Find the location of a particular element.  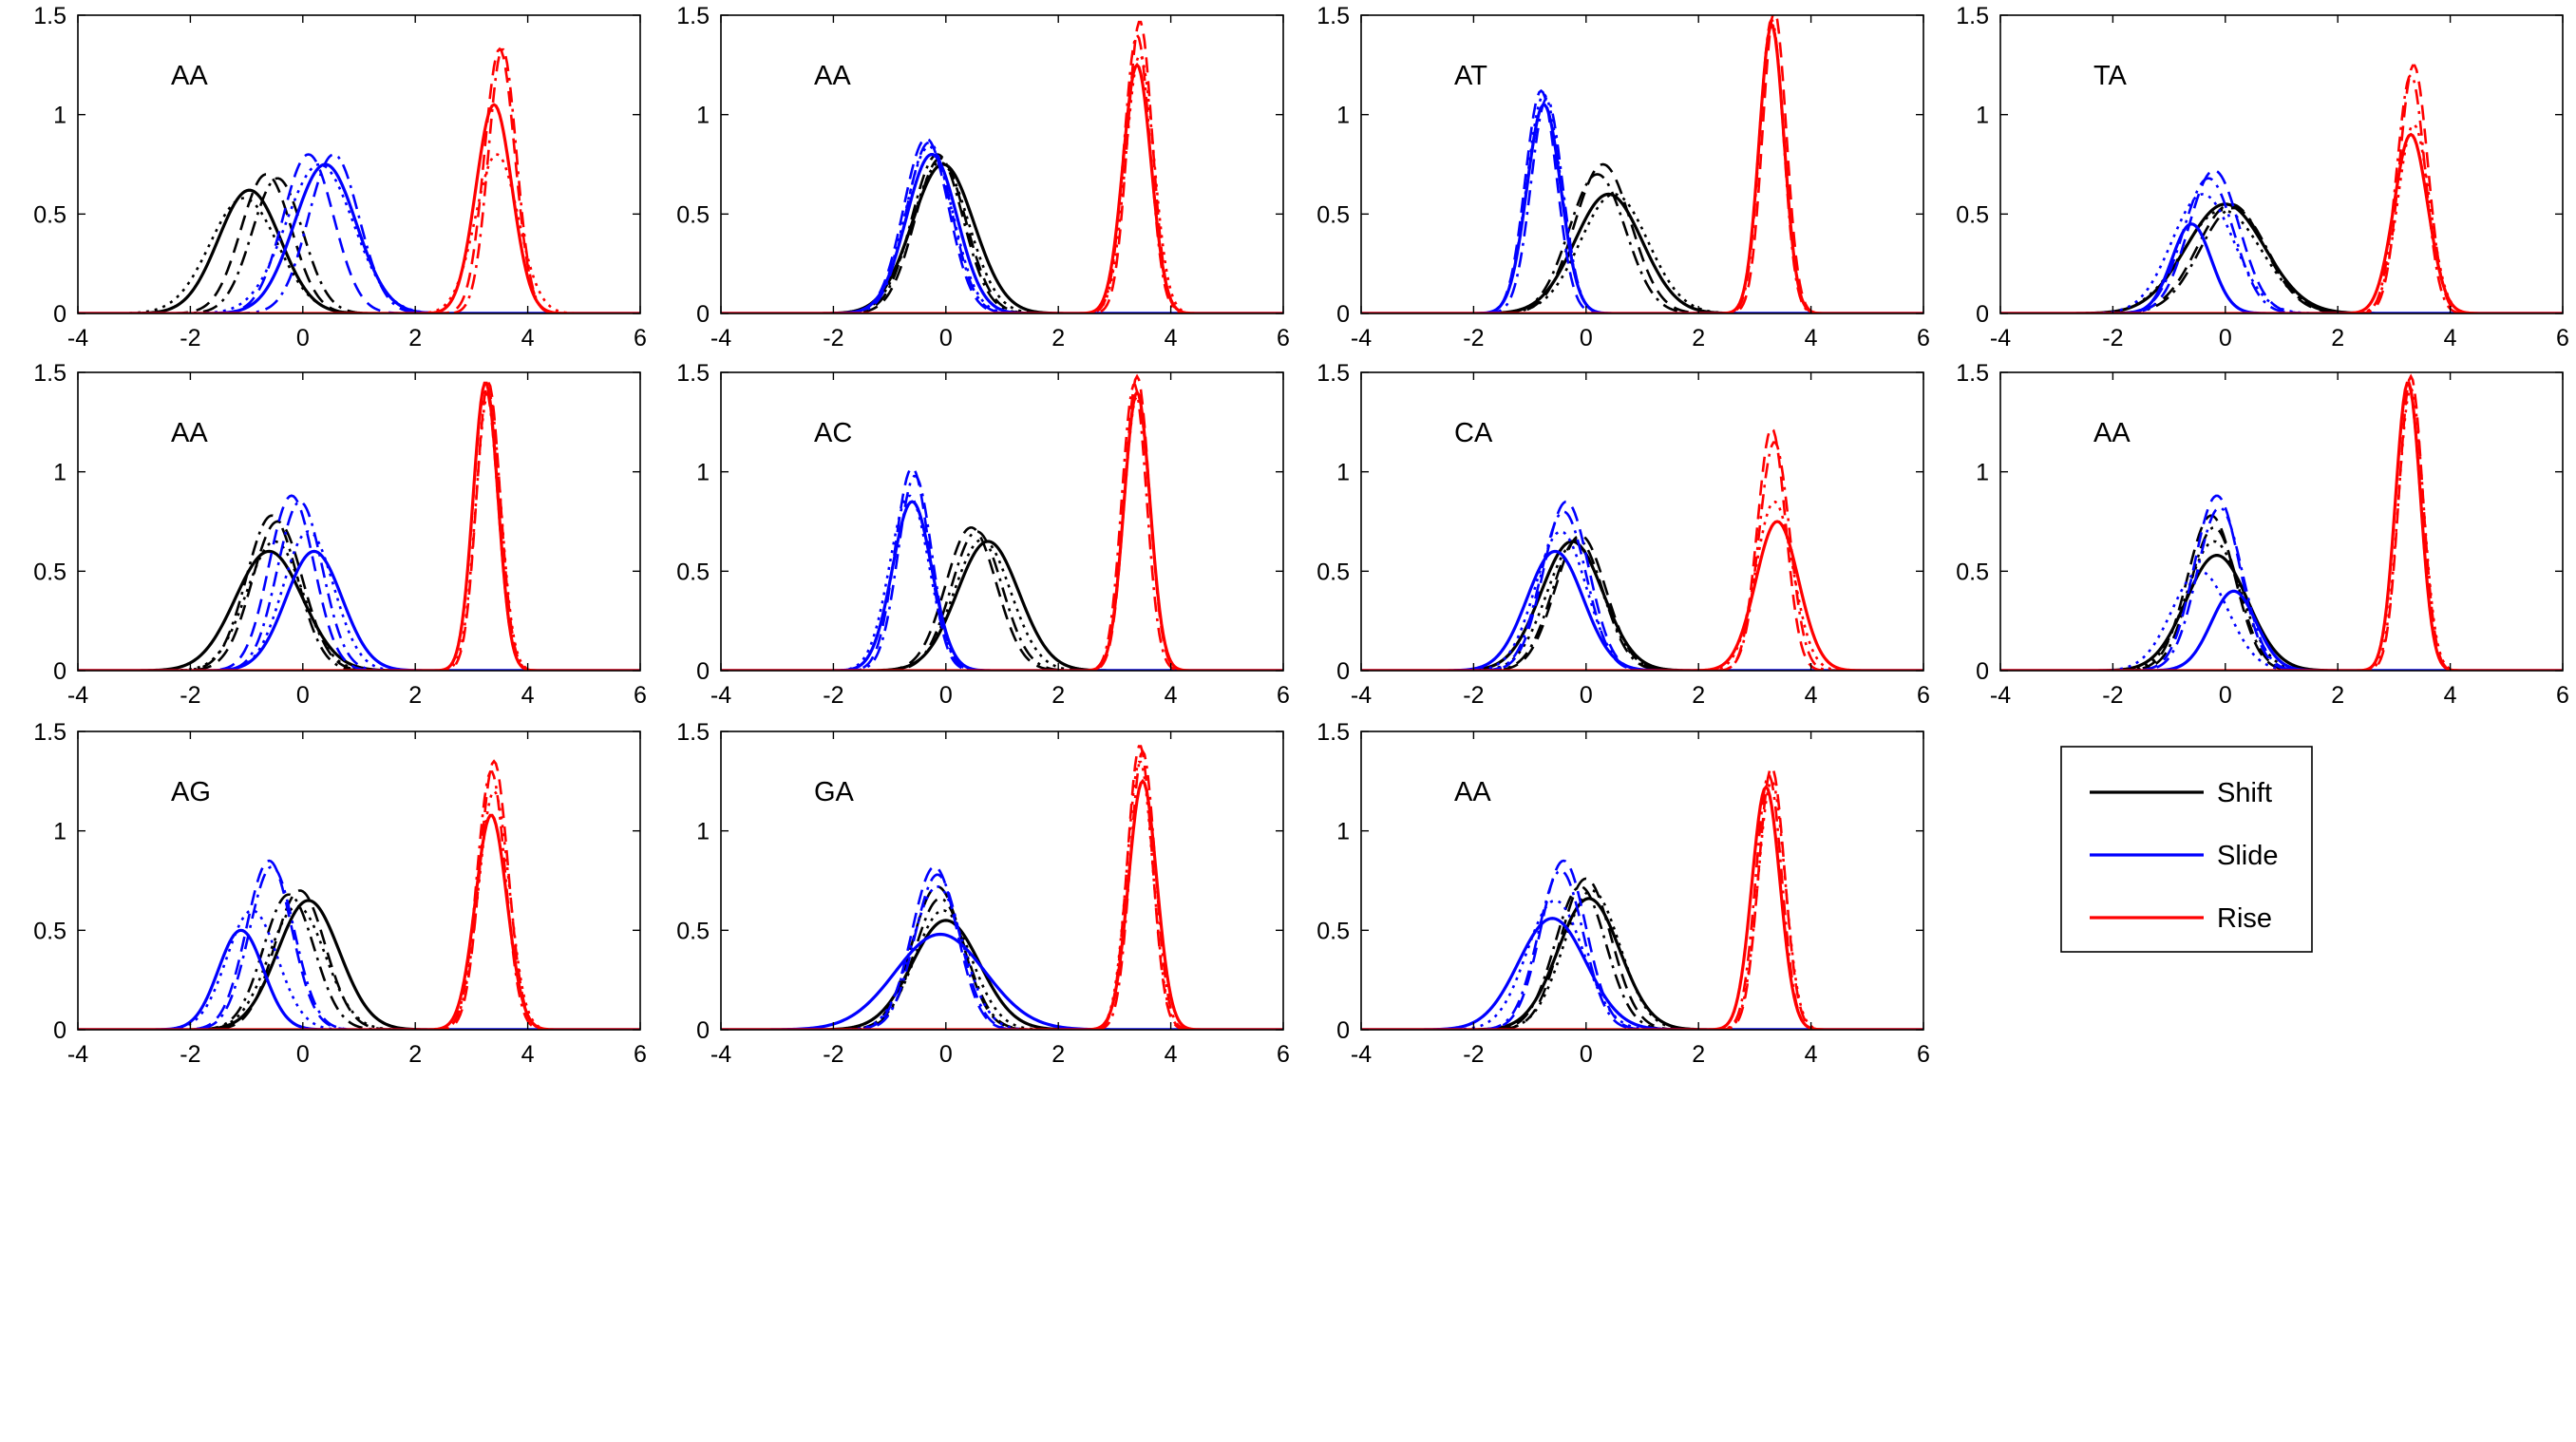

curve-rise-dotted is located at coordinates (1642, 585).